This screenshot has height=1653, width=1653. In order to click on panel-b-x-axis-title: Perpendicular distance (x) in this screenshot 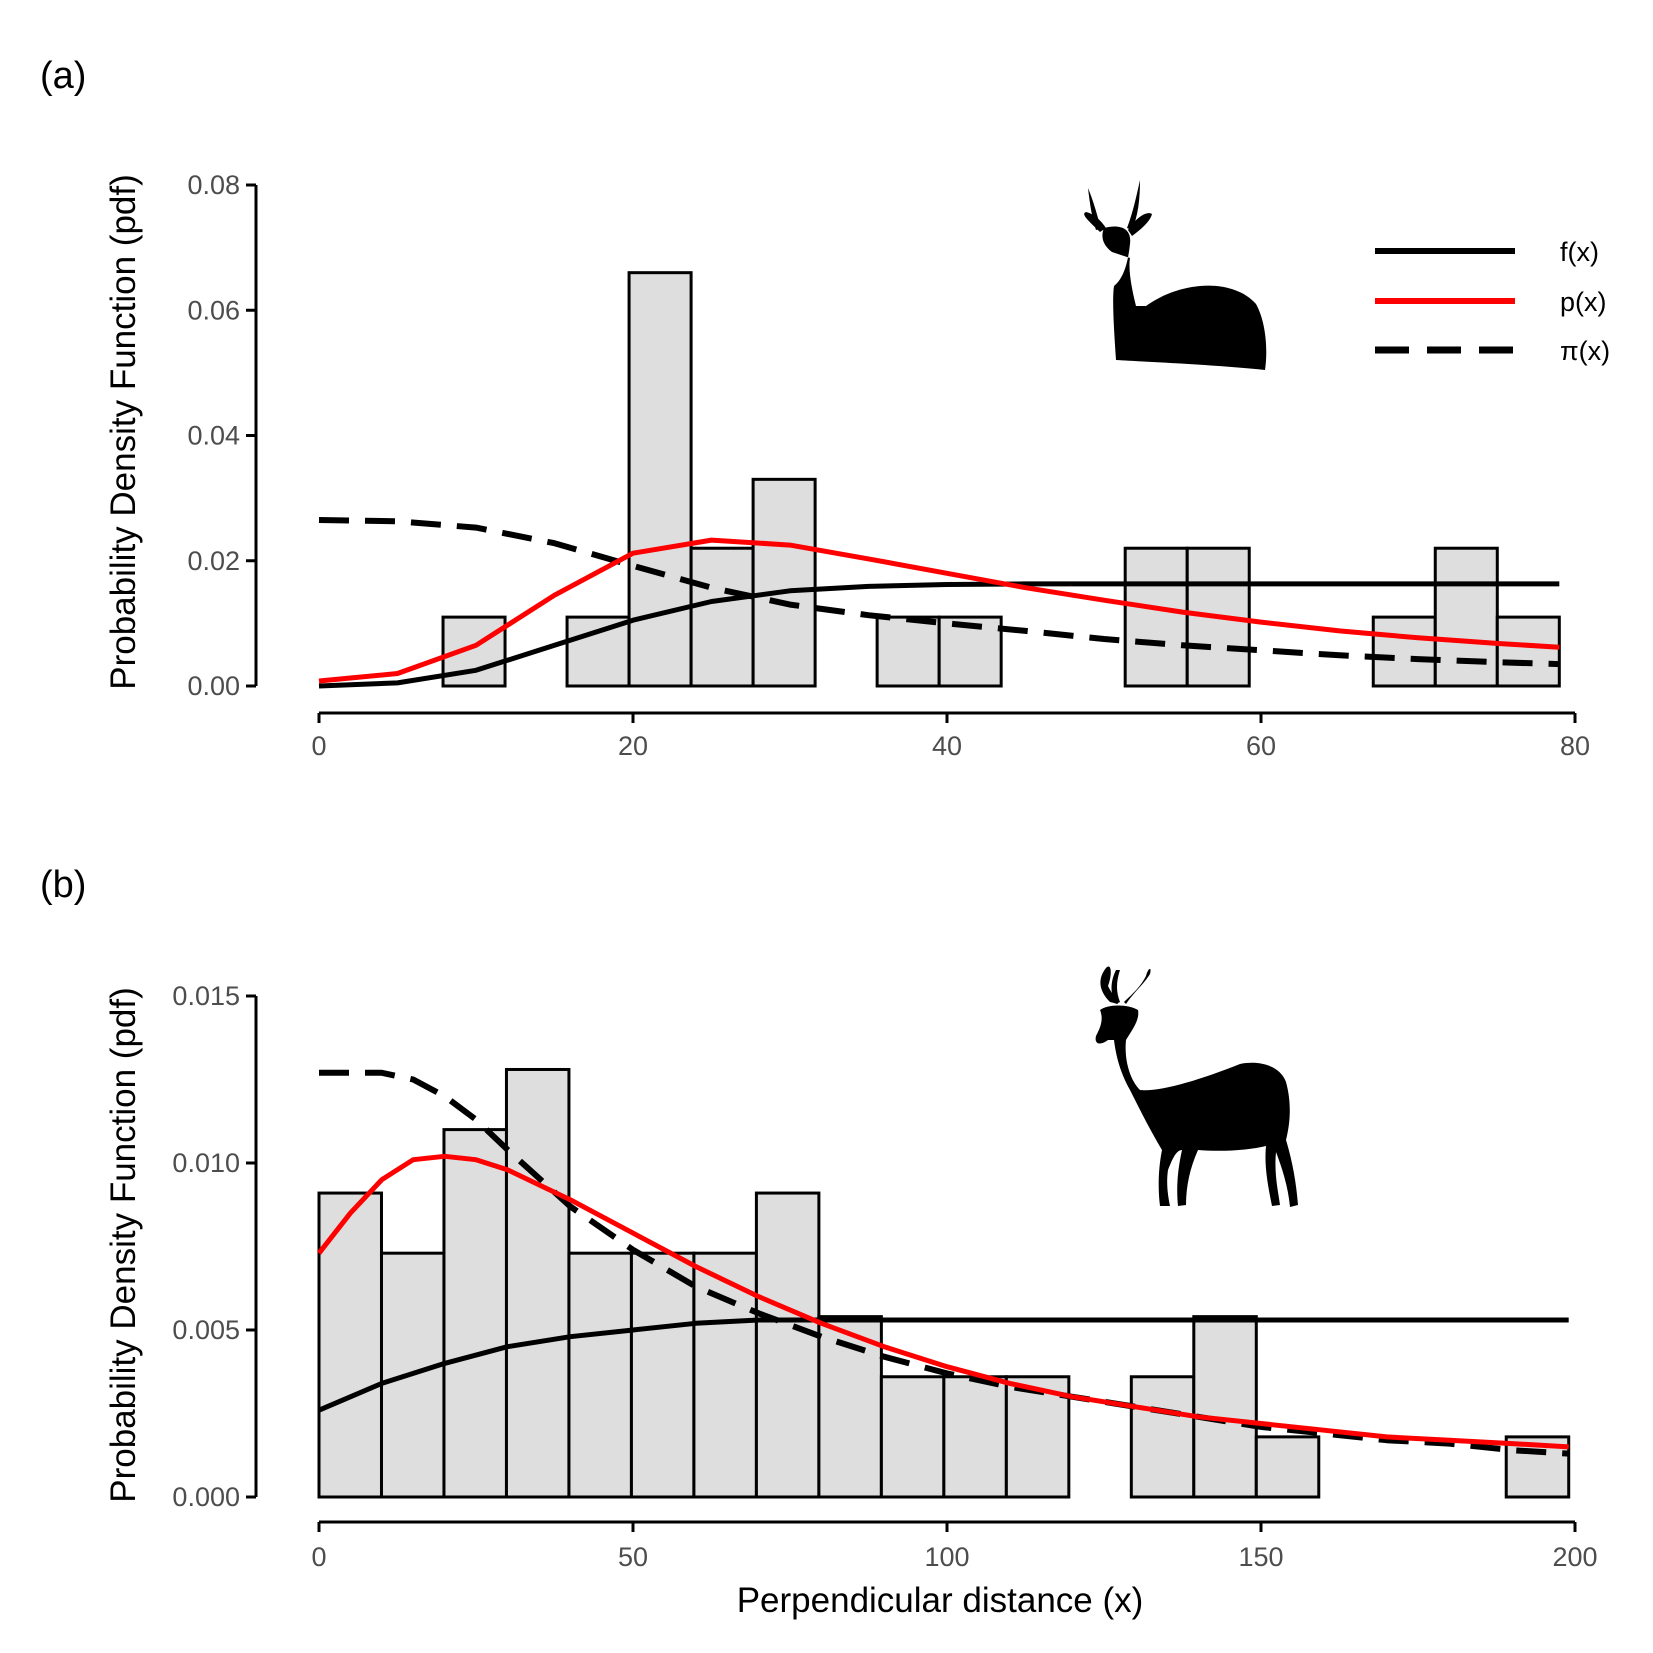, I will do `click(940, 1600)`.